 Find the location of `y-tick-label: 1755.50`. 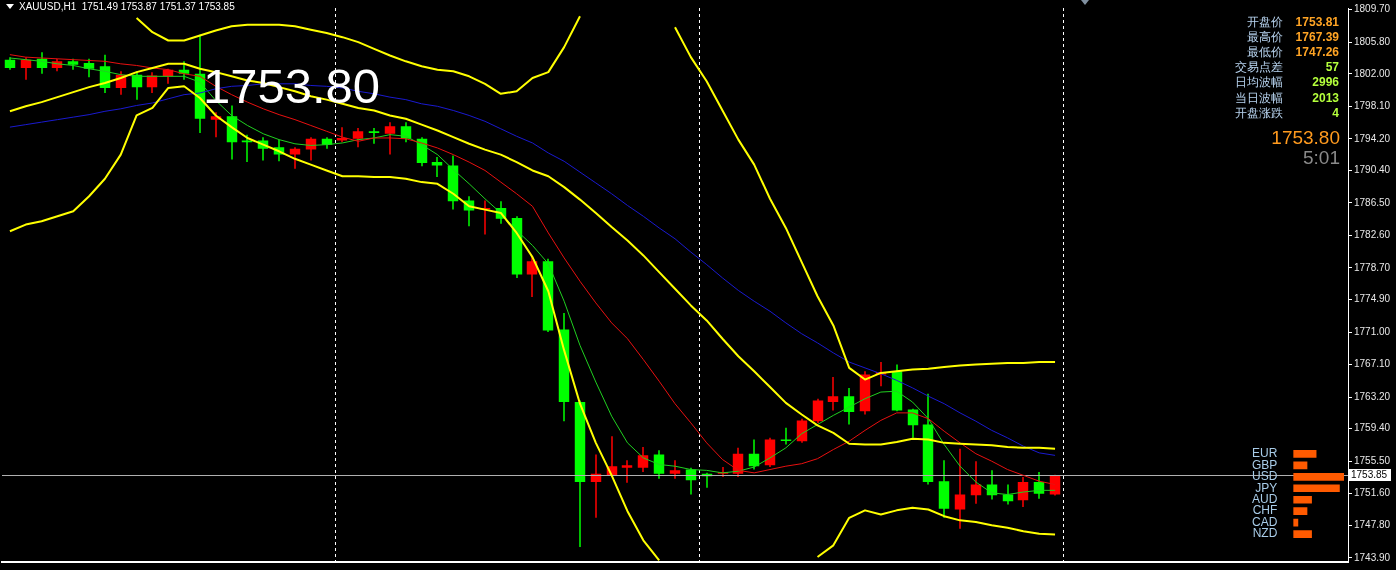

y-tick-label: 1755.50 is located at coordinates (1372, 460).